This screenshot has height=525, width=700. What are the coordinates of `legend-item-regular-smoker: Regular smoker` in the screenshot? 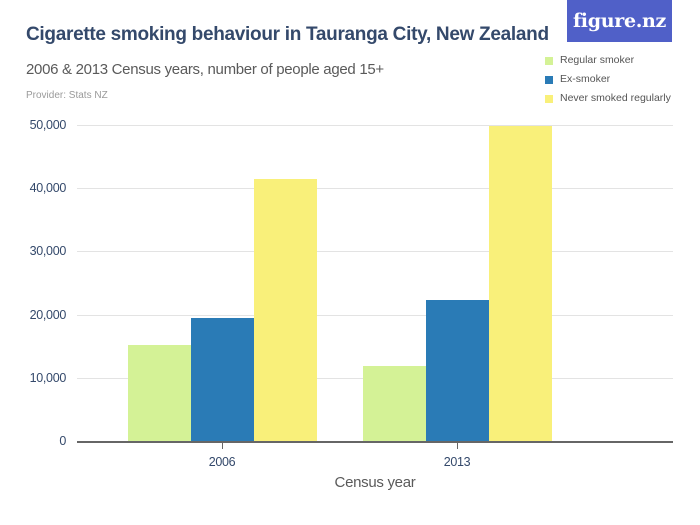 It's located at (608, 59).